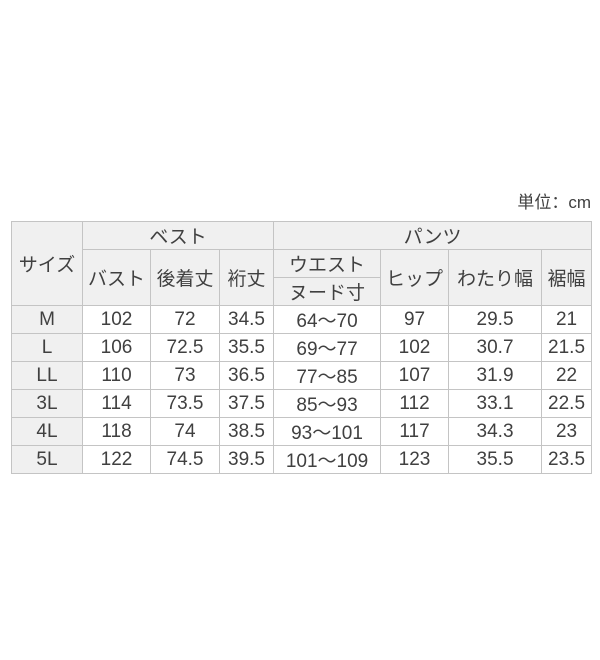 This screenshot has height=660, width=600. I want to click on header-sub-row-2: ヌード寸, so click(302, 291).